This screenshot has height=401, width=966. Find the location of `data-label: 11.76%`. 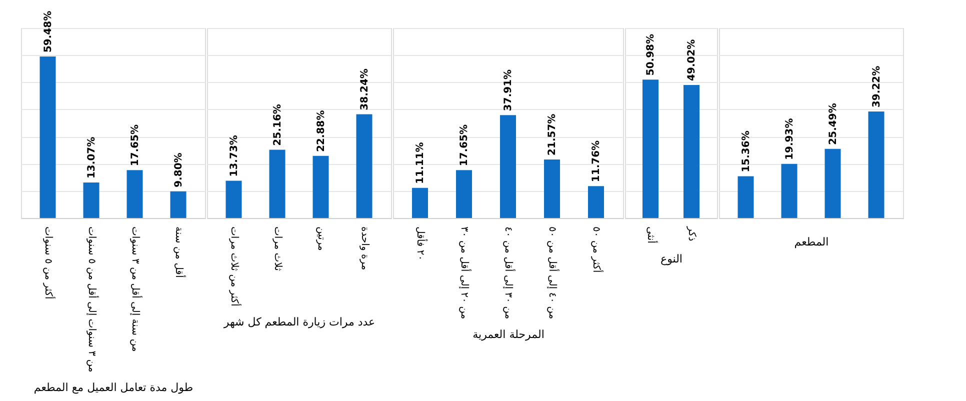

data-label: 11.76% is located at coordinates (596, 161).